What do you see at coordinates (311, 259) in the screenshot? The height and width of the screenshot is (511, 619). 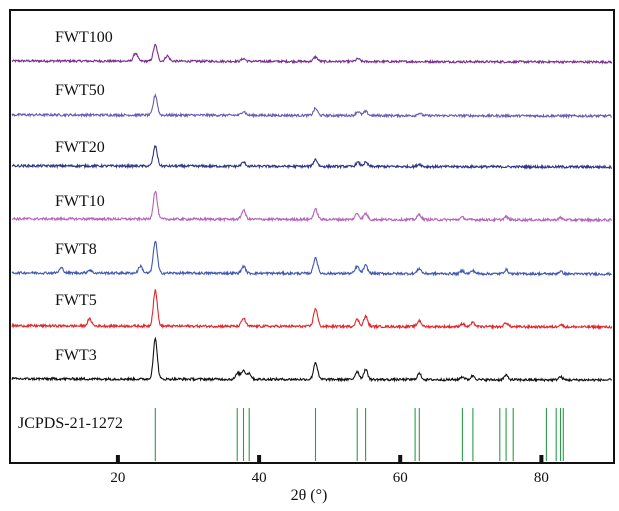 I see `series-line-fwt8` at bounding box center [311, 259].